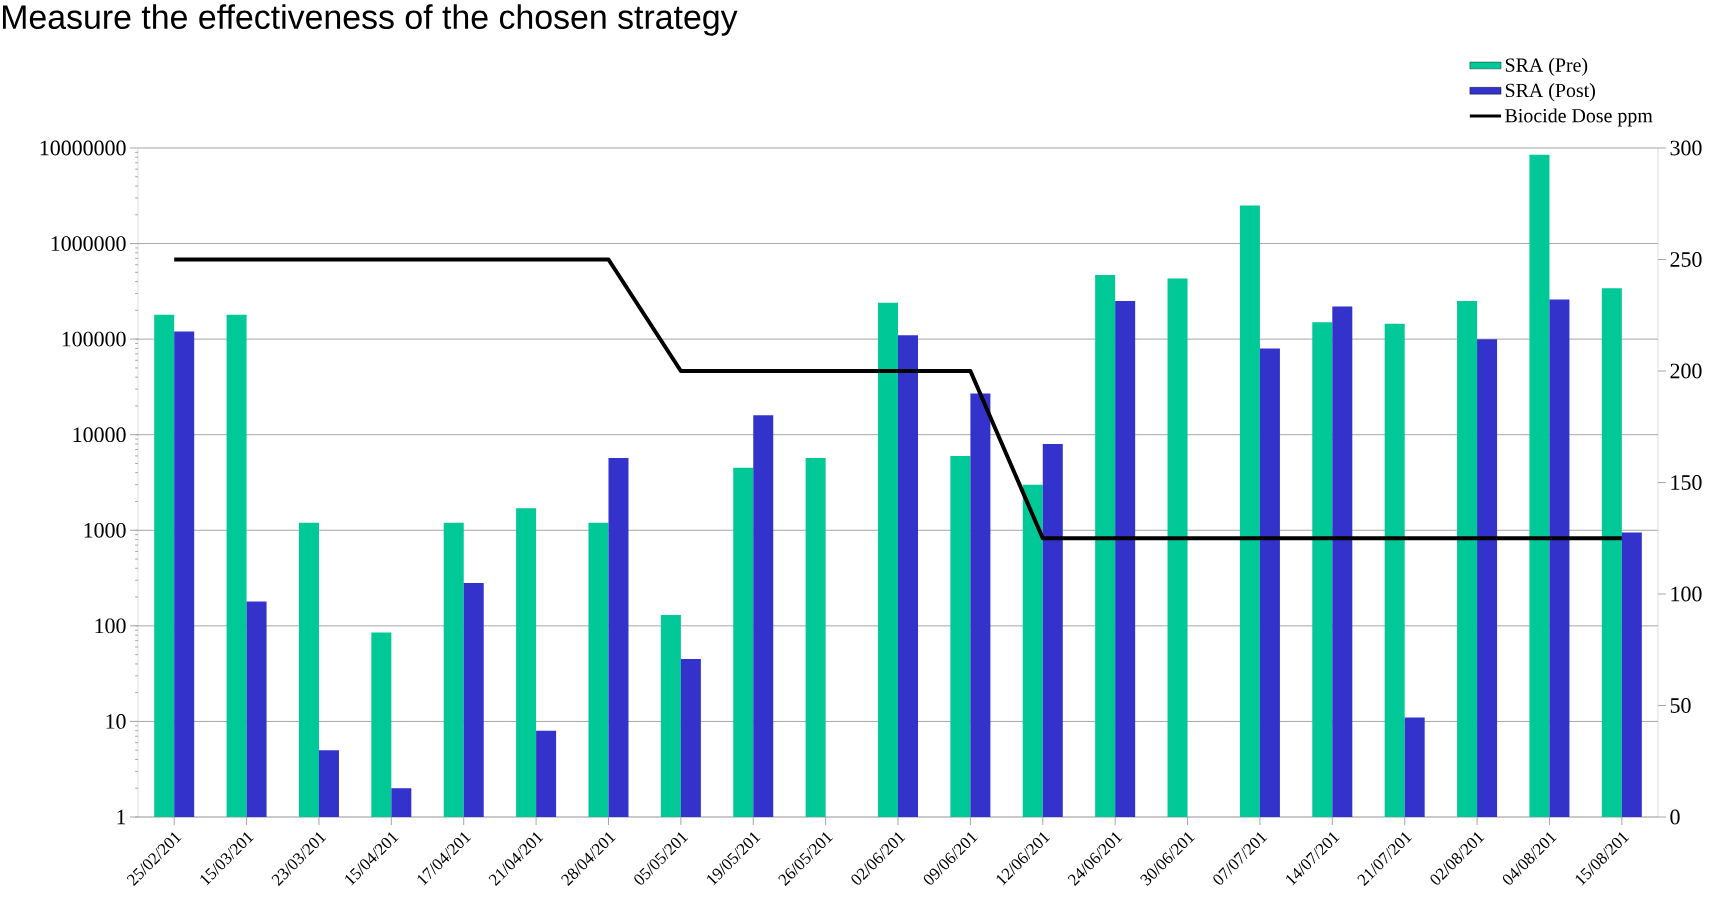 The height and width of the screenshot is (904, 1727). What do you see at coordinates (99, 435) in the screenshot?
I see `y-tick-label: 10000` at bounding box center [99, 435].